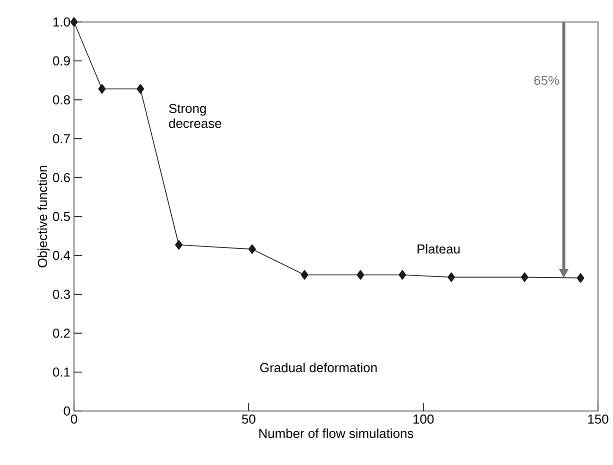 The height and width of the screenshot is (465, 613). Describe the element at coordinates (61, 61) in the screenshot. I see `y-tick-label: 0.9` at that location.